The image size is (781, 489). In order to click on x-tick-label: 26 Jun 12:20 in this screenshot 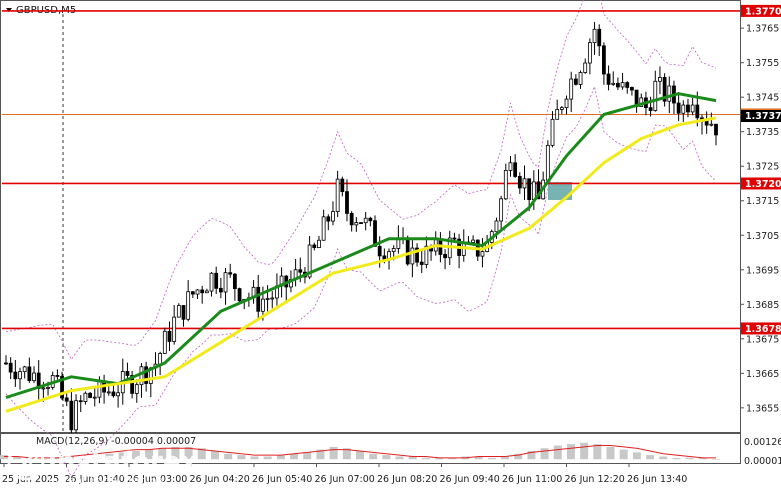, I will do `click(595, 479)`.